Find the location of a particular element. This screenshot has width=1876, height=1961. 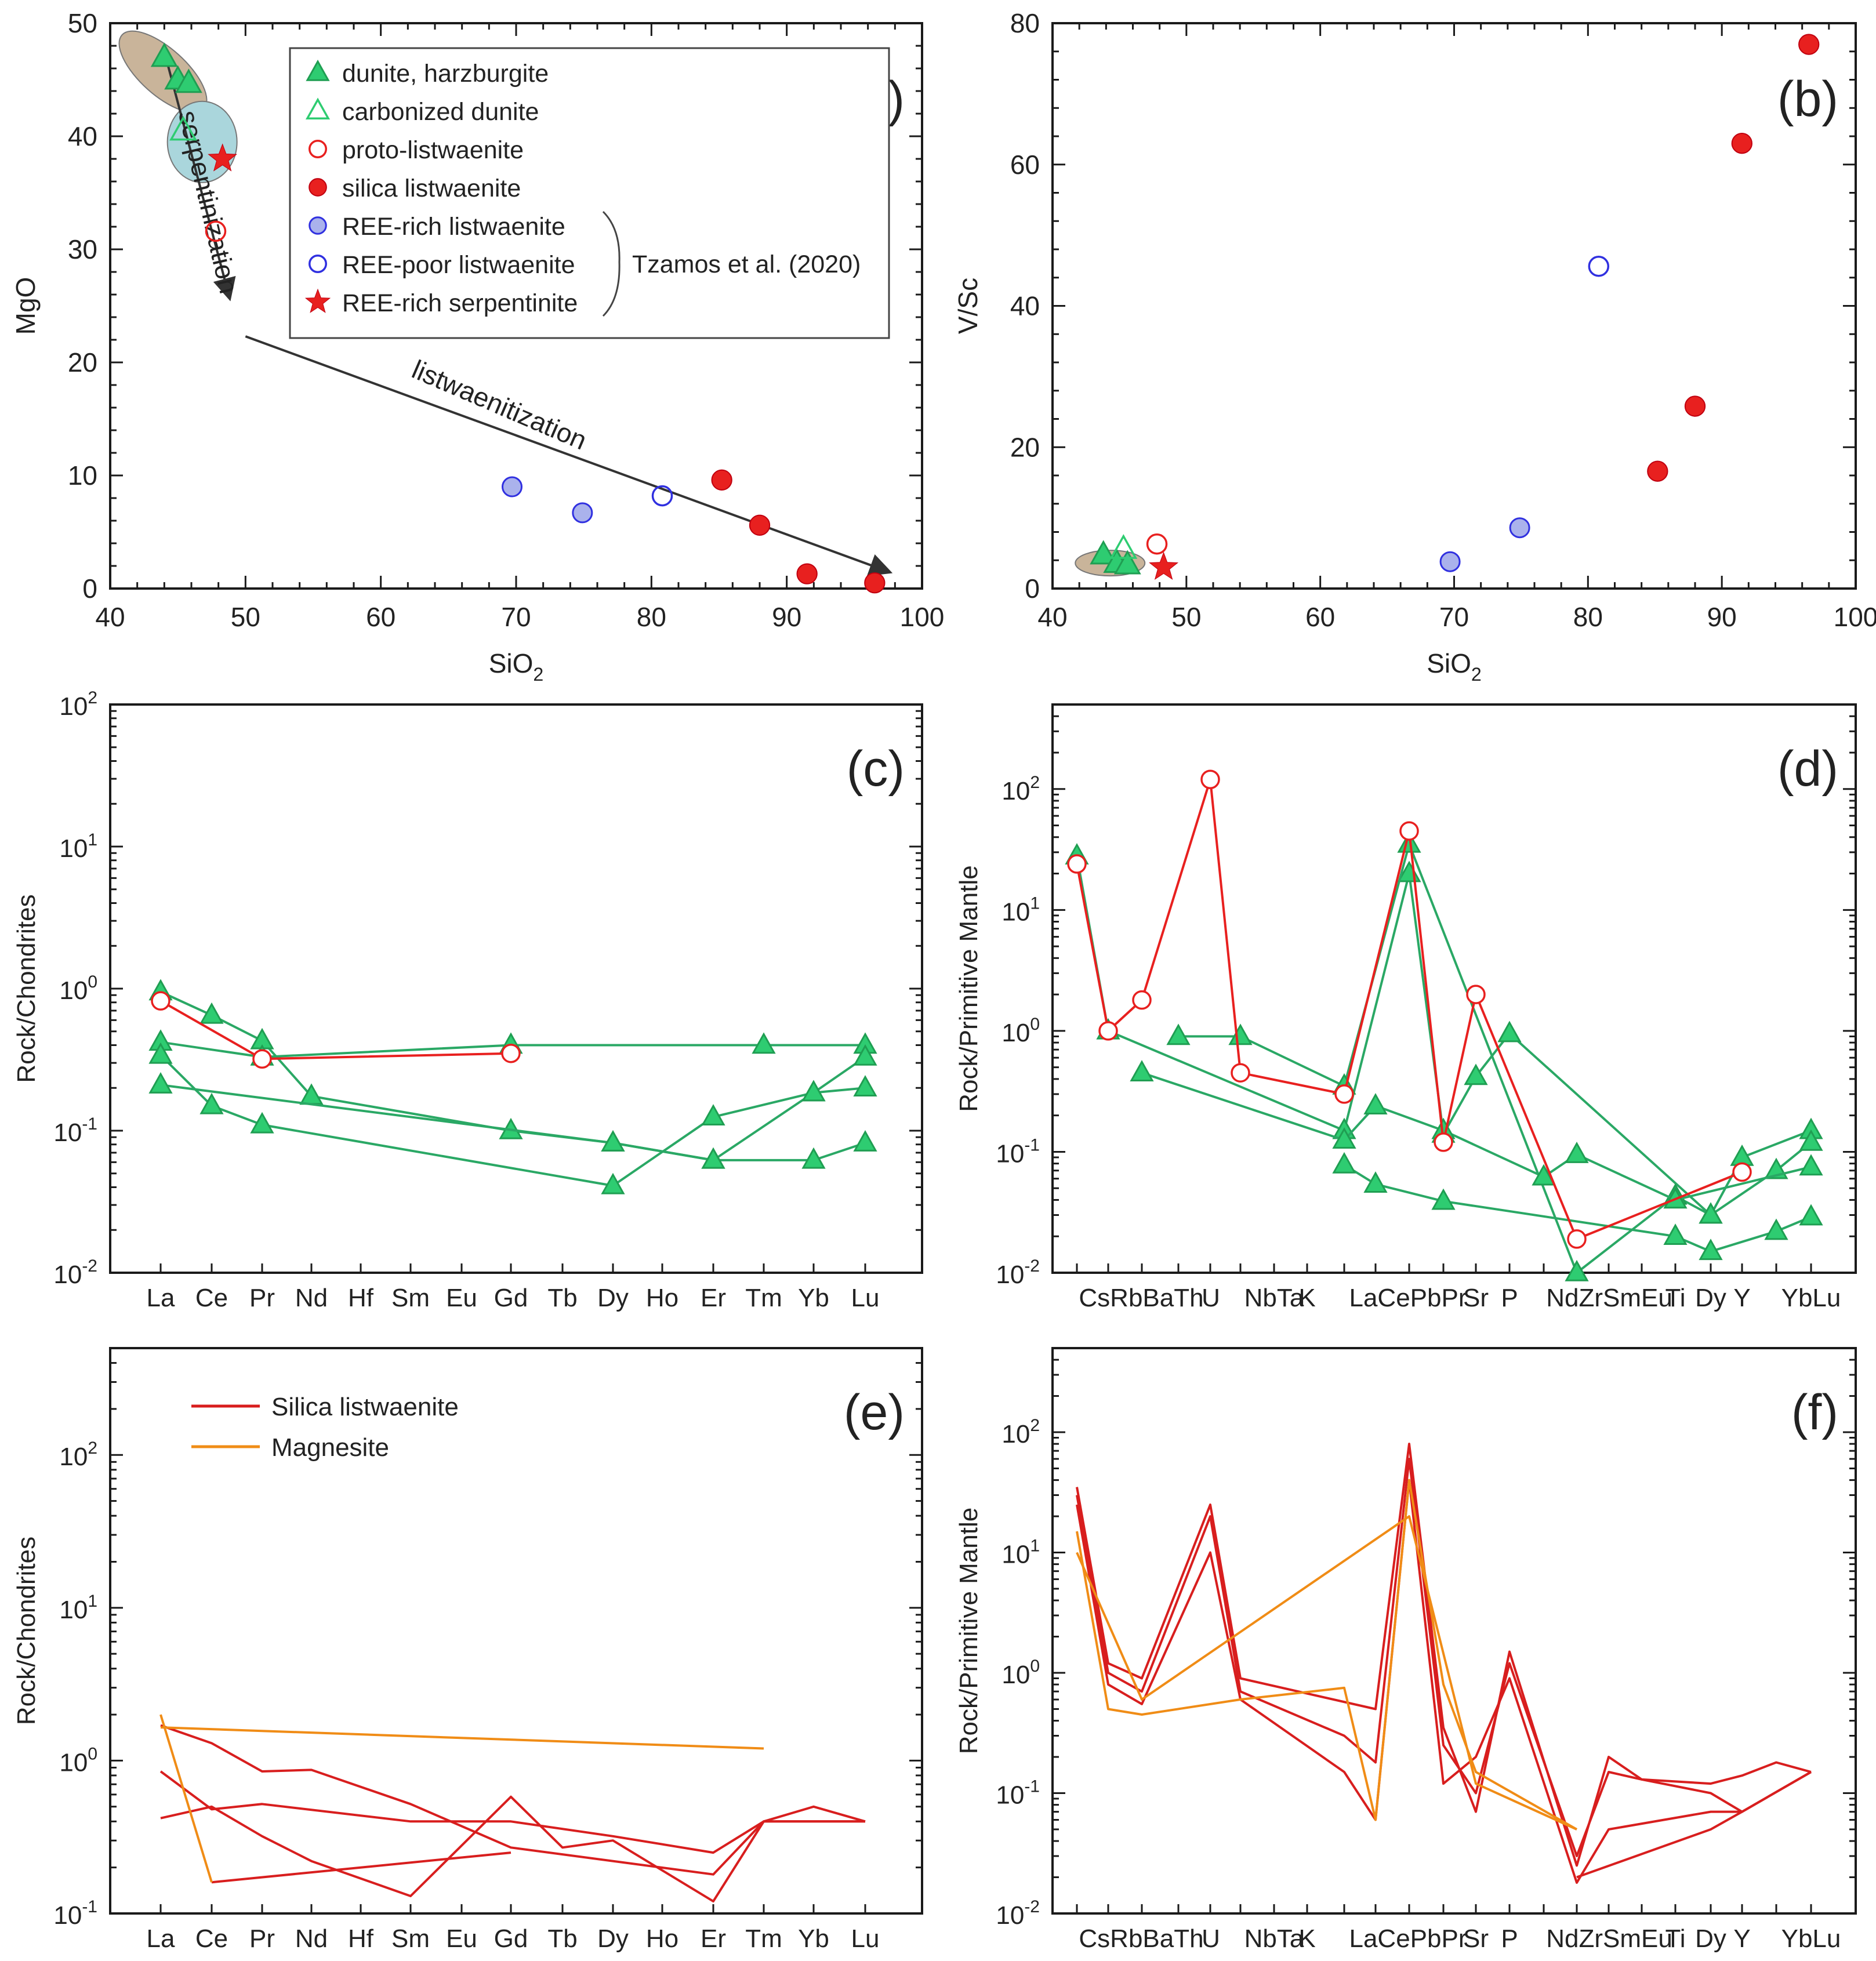

x-tick-label: 100 is located at coordinates (922, 617).